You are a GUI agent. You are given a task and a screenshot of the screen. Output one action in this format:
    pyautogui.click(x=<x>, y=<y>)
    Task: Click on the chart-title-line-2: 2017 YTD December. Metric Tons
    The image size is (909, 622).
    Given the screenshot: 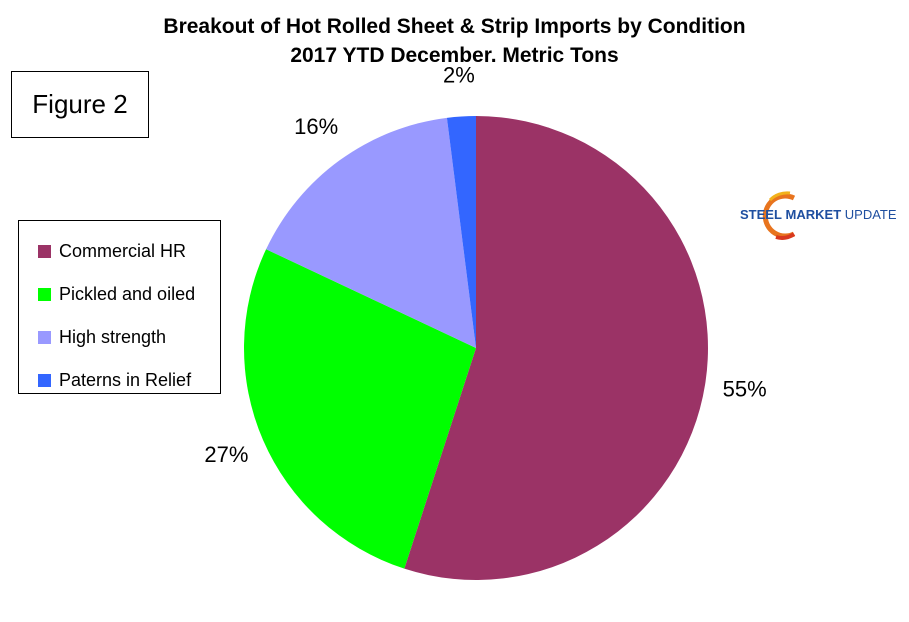 What is the action you would take?
    pyautogui.click(x=454, y=55)
    